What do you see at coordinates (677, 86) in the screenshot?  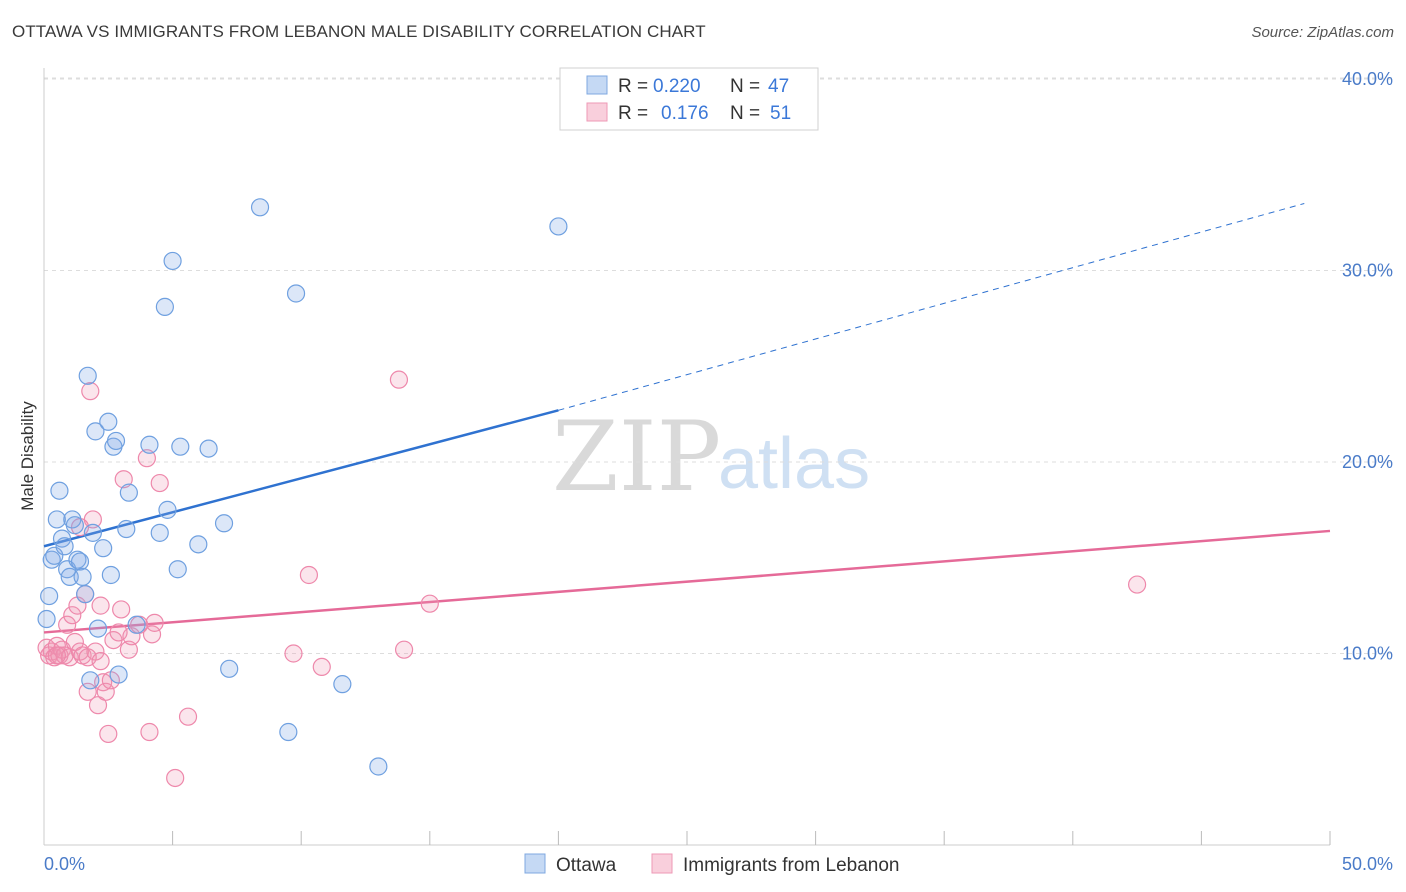 I see `legend-r-value-ottawa: 0.220` at bounding box center [677, 86].